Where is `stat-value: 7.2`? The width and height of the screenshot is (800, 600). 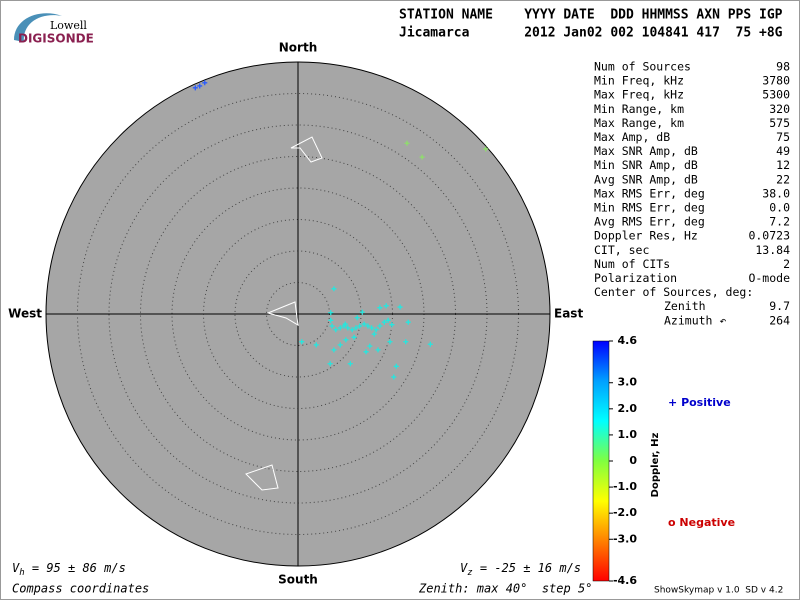
stat-value: 7.2 is located at coordinates (779, 222).